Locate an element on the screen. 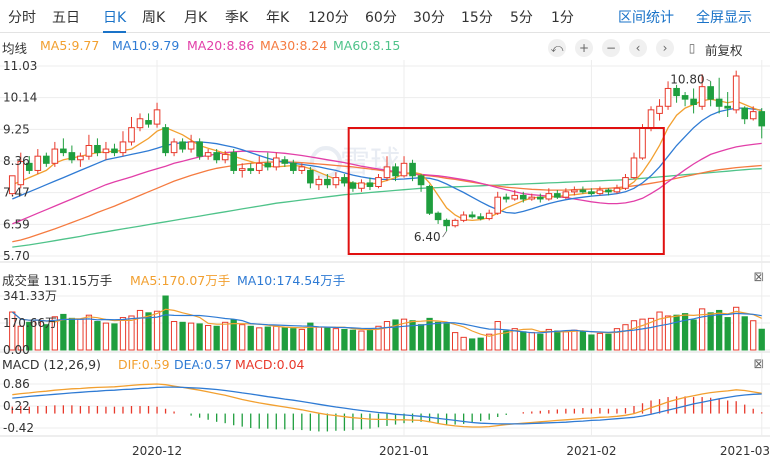  fullscreen-button: 全屏显示 is located at coordinates (724, 18).